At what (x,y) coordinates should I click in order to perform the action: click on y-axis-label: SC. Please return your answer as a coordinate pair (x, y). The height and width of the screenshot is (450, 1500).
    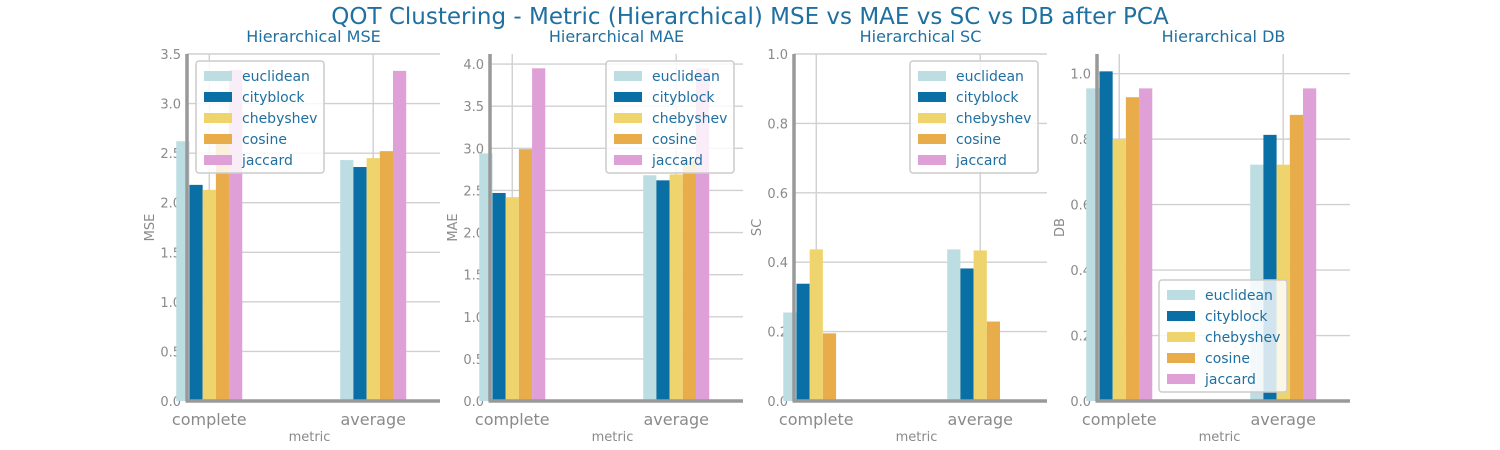
    Looking at the image, I should click on (757, 227).